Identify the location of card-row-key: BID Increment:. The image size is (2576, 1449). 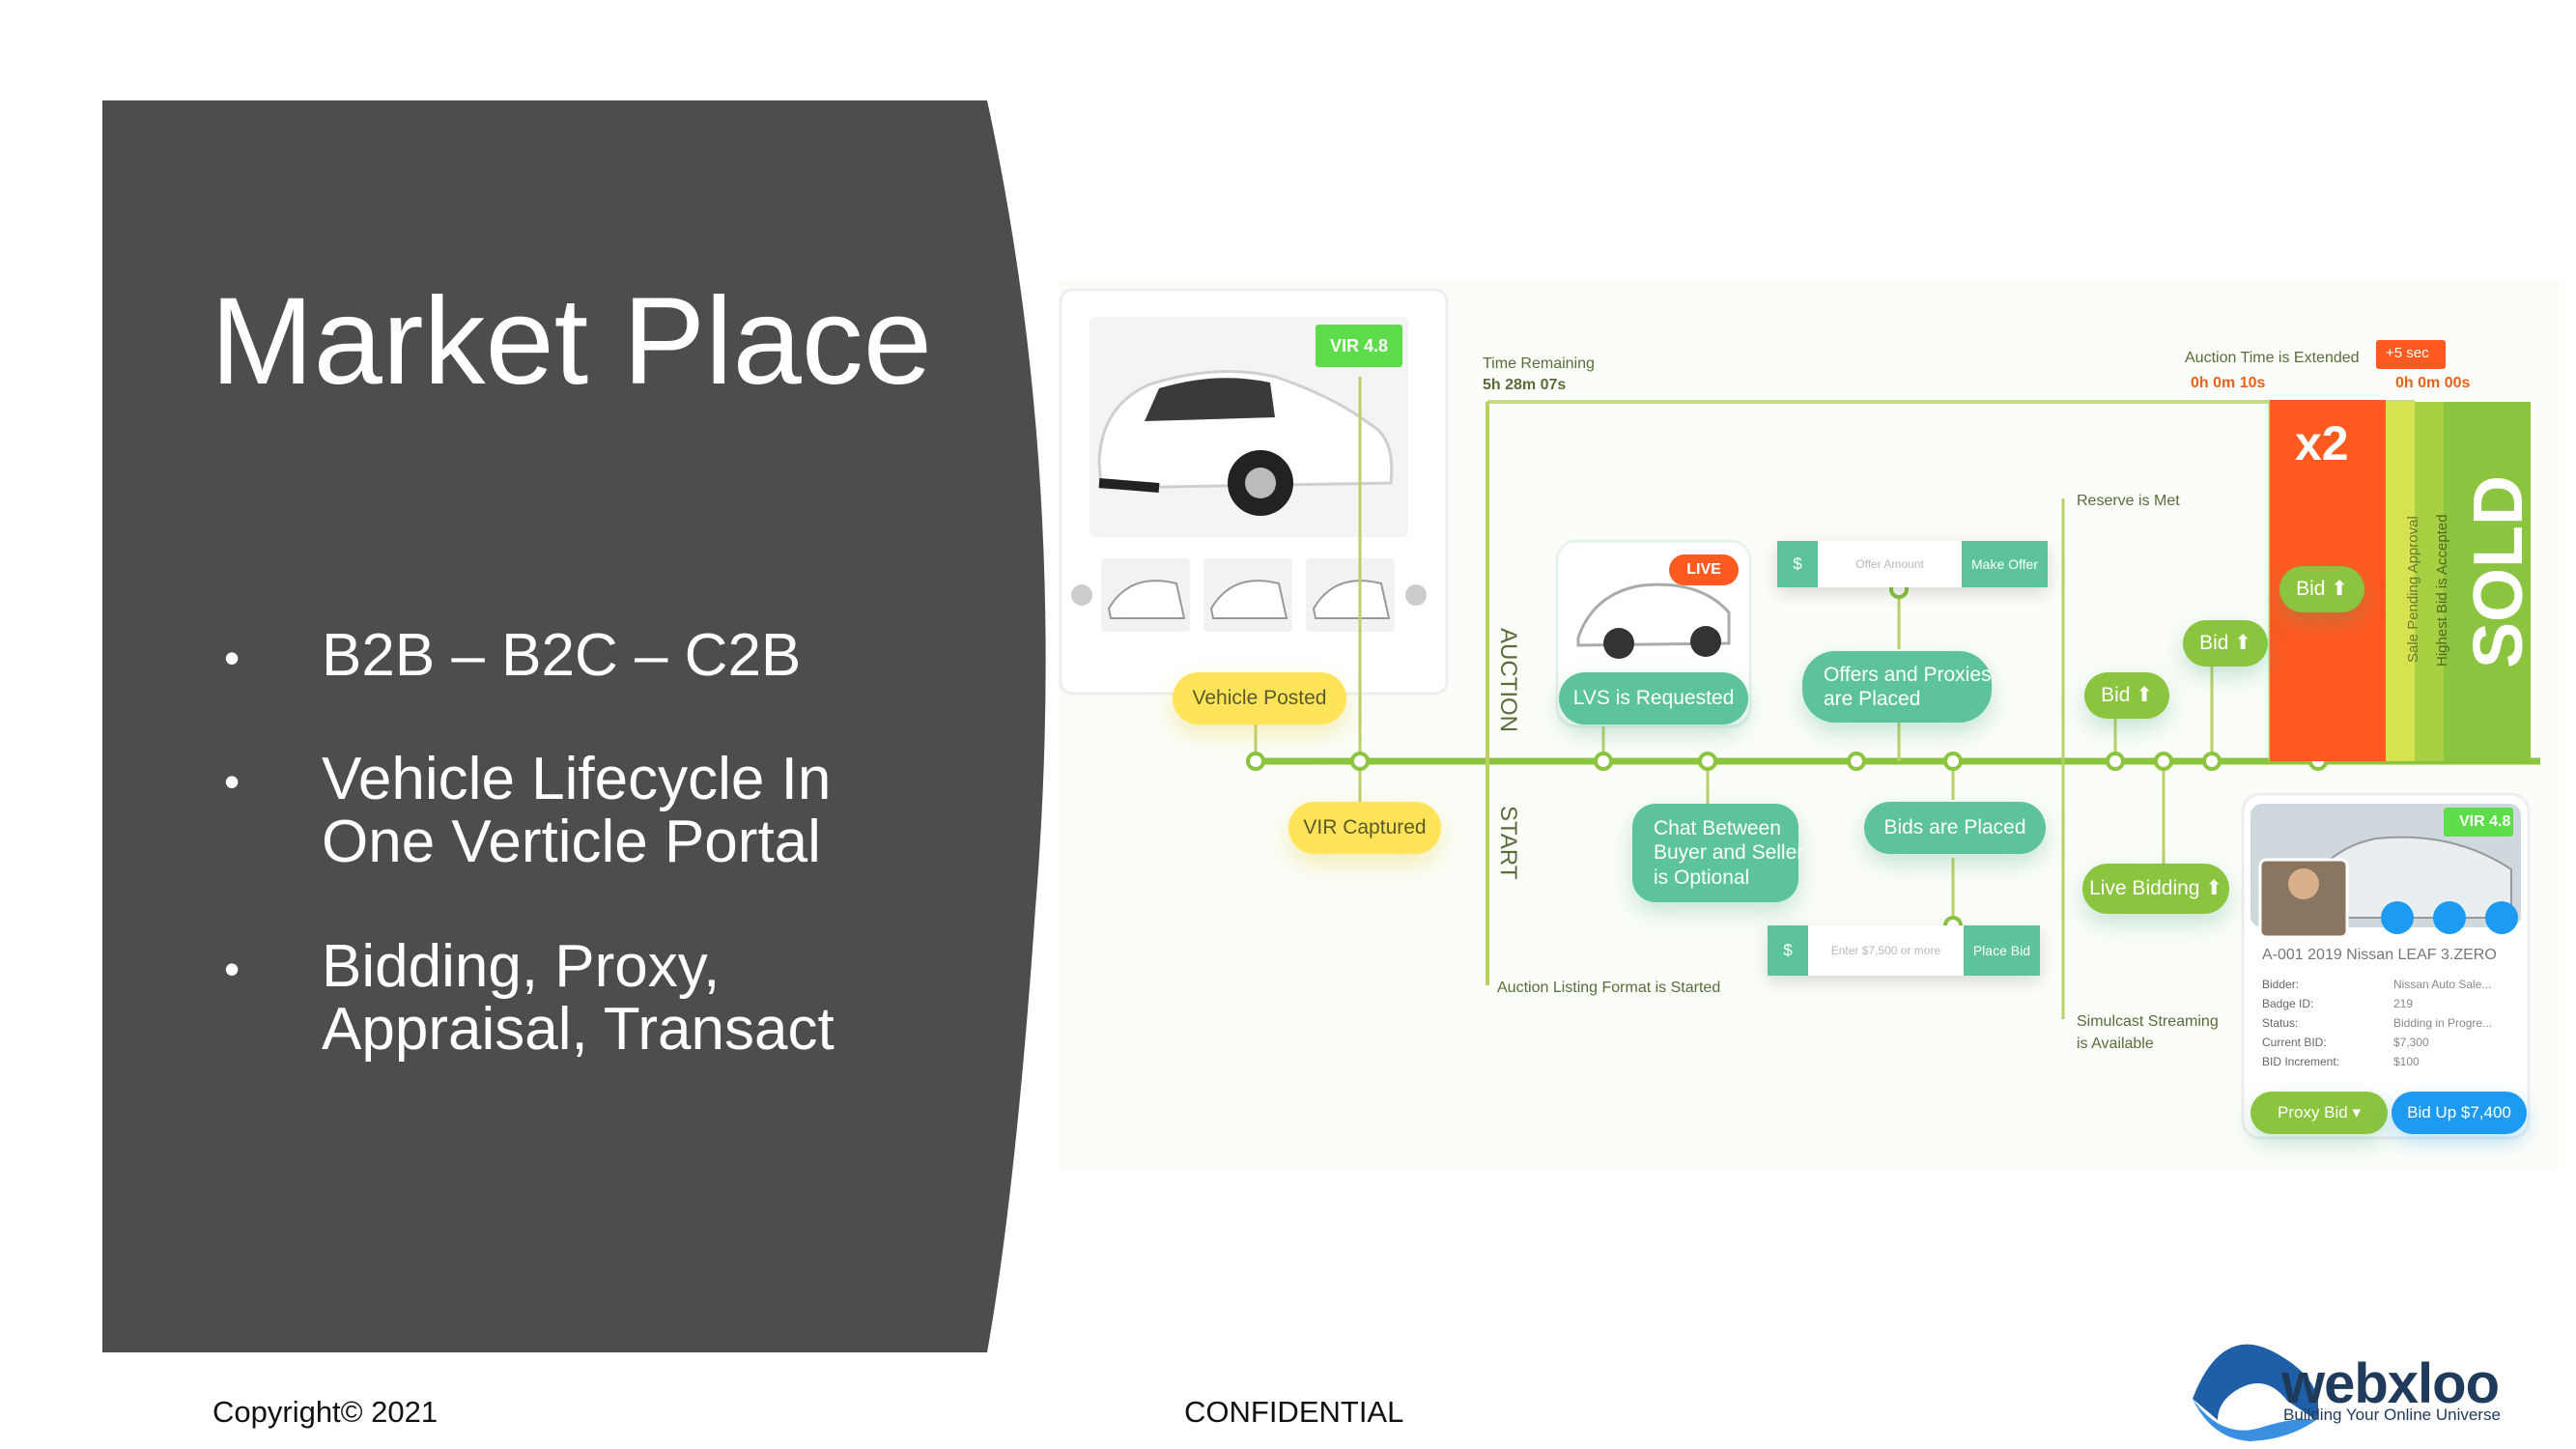
(2301, 1061).